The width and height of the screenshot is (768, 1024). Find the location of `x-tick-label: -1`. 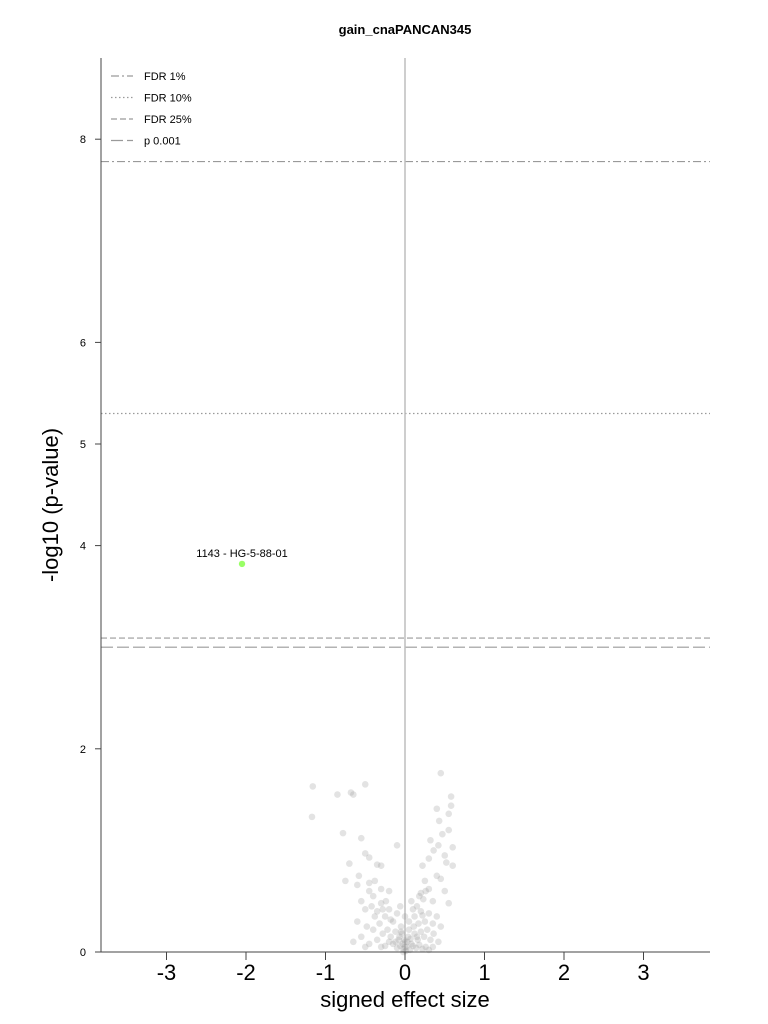

x-tick-label: -1 is located at coordinates (326, 972).